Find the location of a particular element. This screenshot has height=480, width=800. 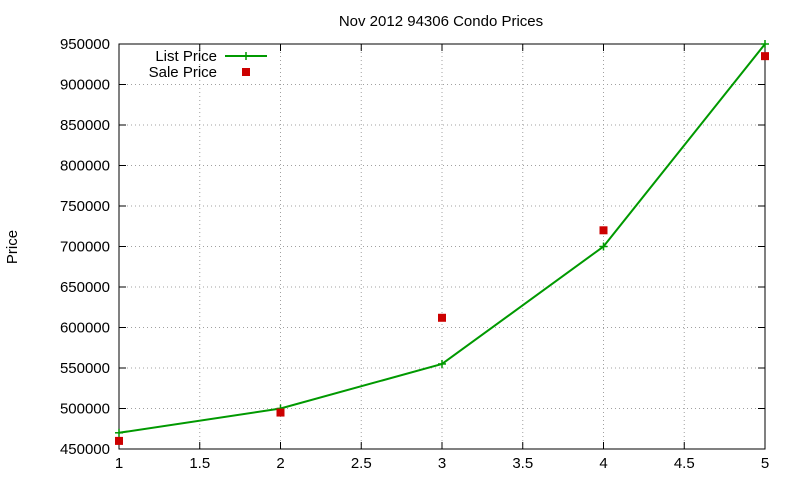

x-tick-label: 4.5 is located at coordinates (684, 463).